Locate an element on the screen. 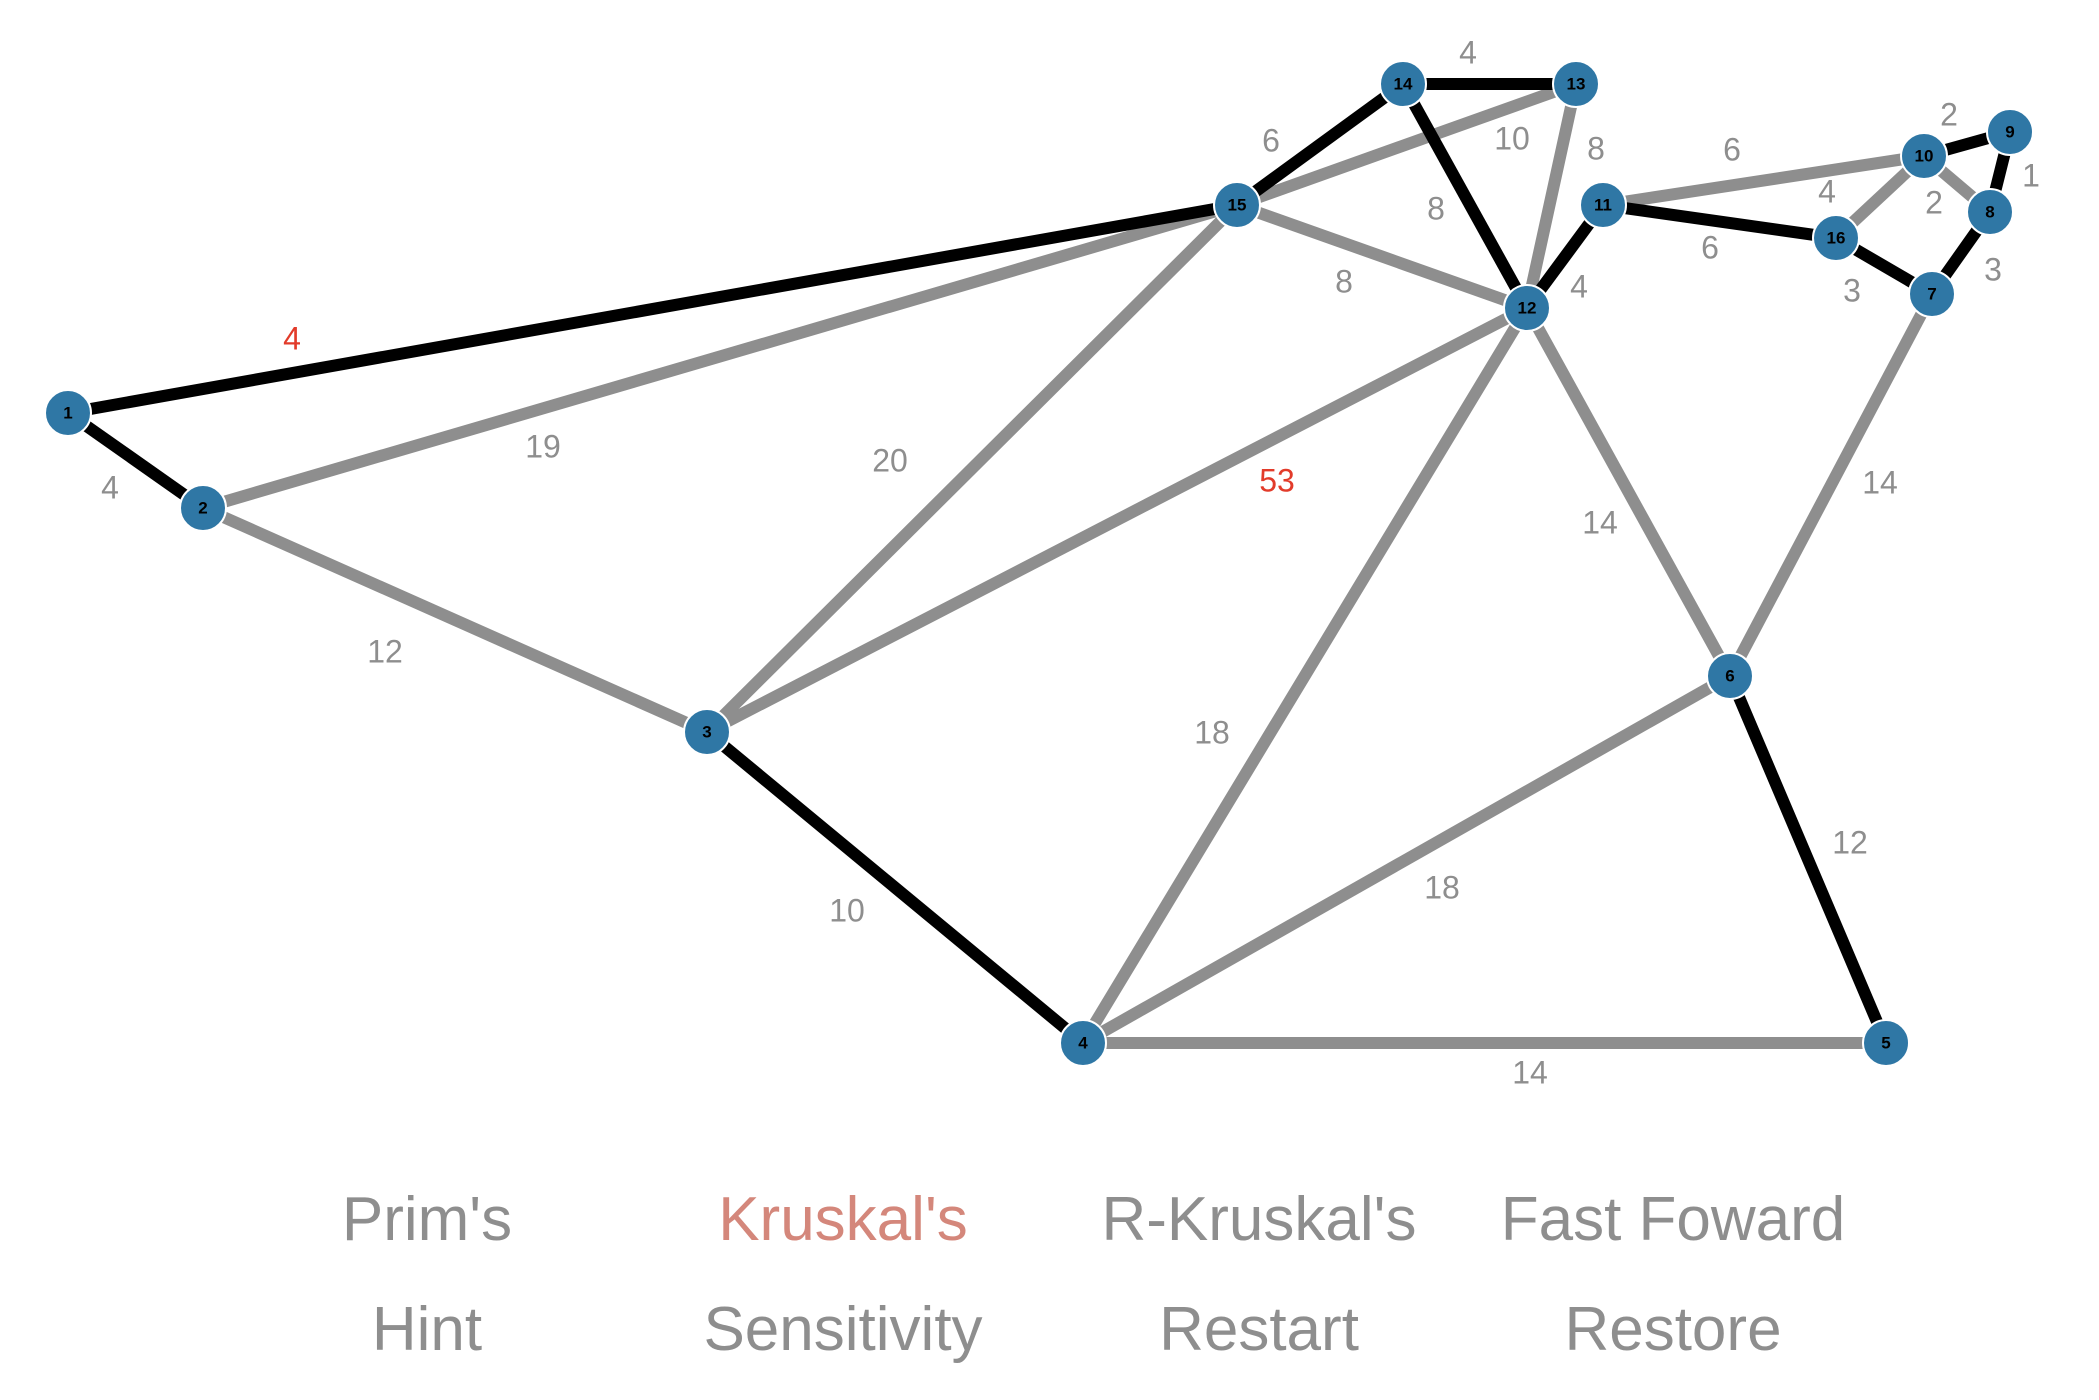  node-5: 5 is located at coordinates (1886, 1043).